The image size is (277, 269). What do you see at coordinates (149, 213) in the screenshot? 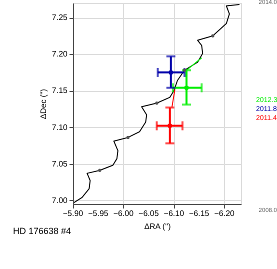
I see `x-tick-label: −6.05` at bounding box center [149, 213].